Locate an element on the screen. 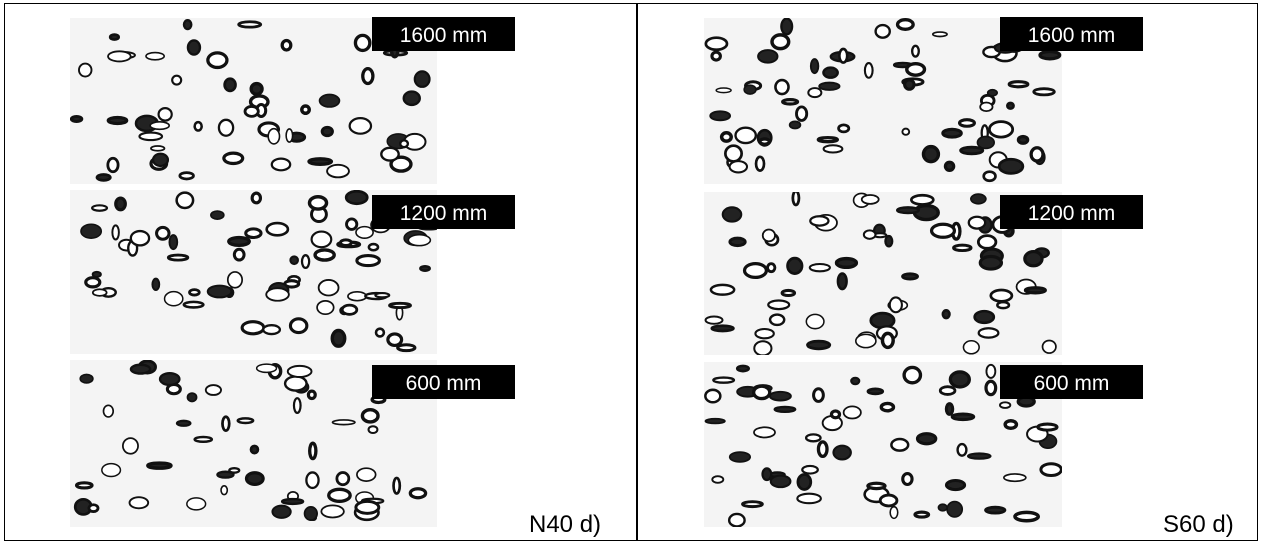 The image size is (1262, 544). photo is located at coordinates (253, 101).